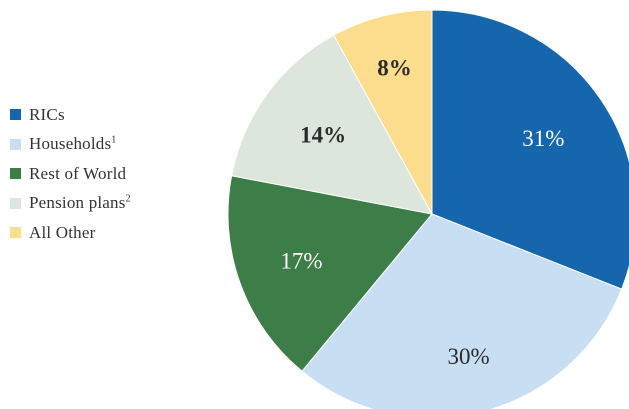  What do you see at coordinates (394, 67) in the screenshot?
I see `slice-label-all-other: 8%` at bounding box center [394, 67].